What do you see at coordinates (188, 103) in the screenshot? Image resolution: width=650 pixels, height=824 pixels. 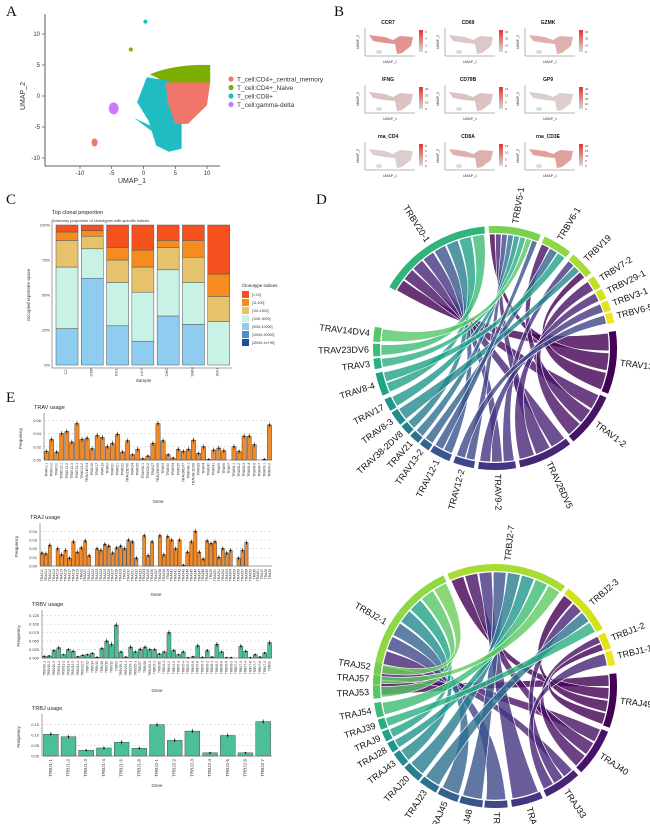 I see `cluster-cd4-central-memory` at bounding box center [188, 103].